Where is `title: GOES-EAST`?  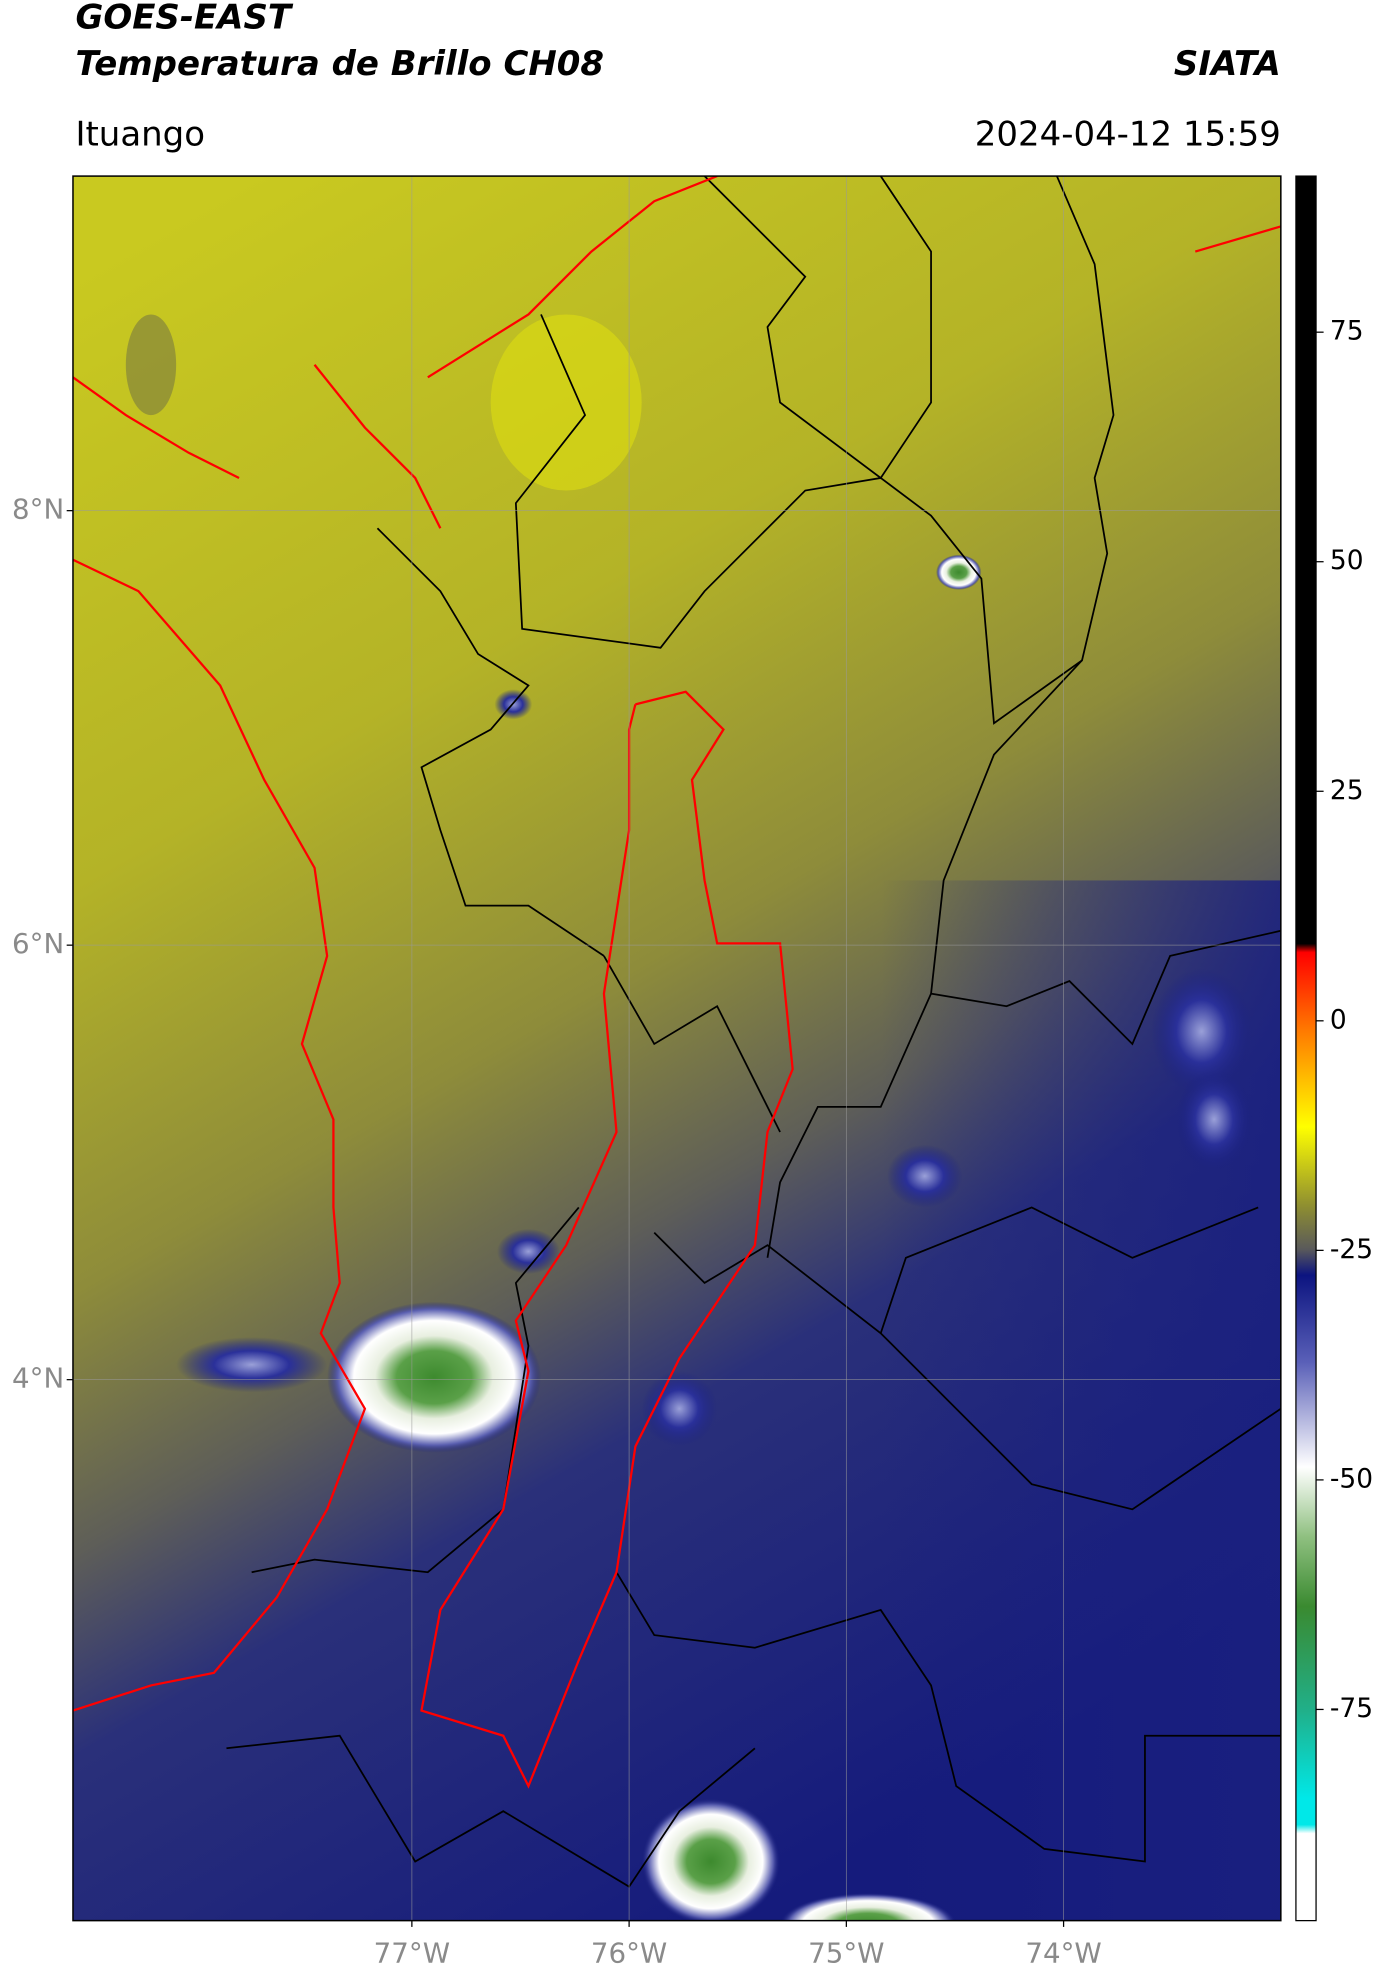
title: GOES-EAST is located at coordinates (184, 18).